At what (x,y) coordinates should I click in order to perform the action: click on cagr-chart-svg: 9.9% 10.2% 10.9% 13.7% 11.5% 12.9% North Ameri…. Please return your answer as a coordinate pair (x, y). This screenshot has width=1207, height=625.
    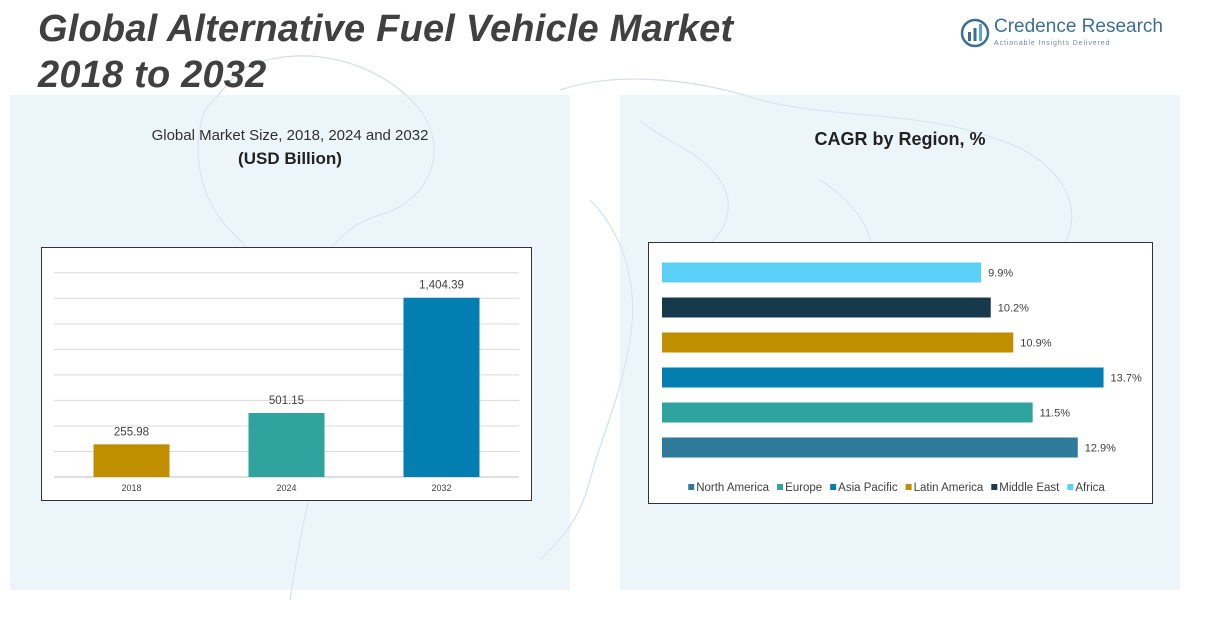
    Looking at the image, I should click on (902, 378).